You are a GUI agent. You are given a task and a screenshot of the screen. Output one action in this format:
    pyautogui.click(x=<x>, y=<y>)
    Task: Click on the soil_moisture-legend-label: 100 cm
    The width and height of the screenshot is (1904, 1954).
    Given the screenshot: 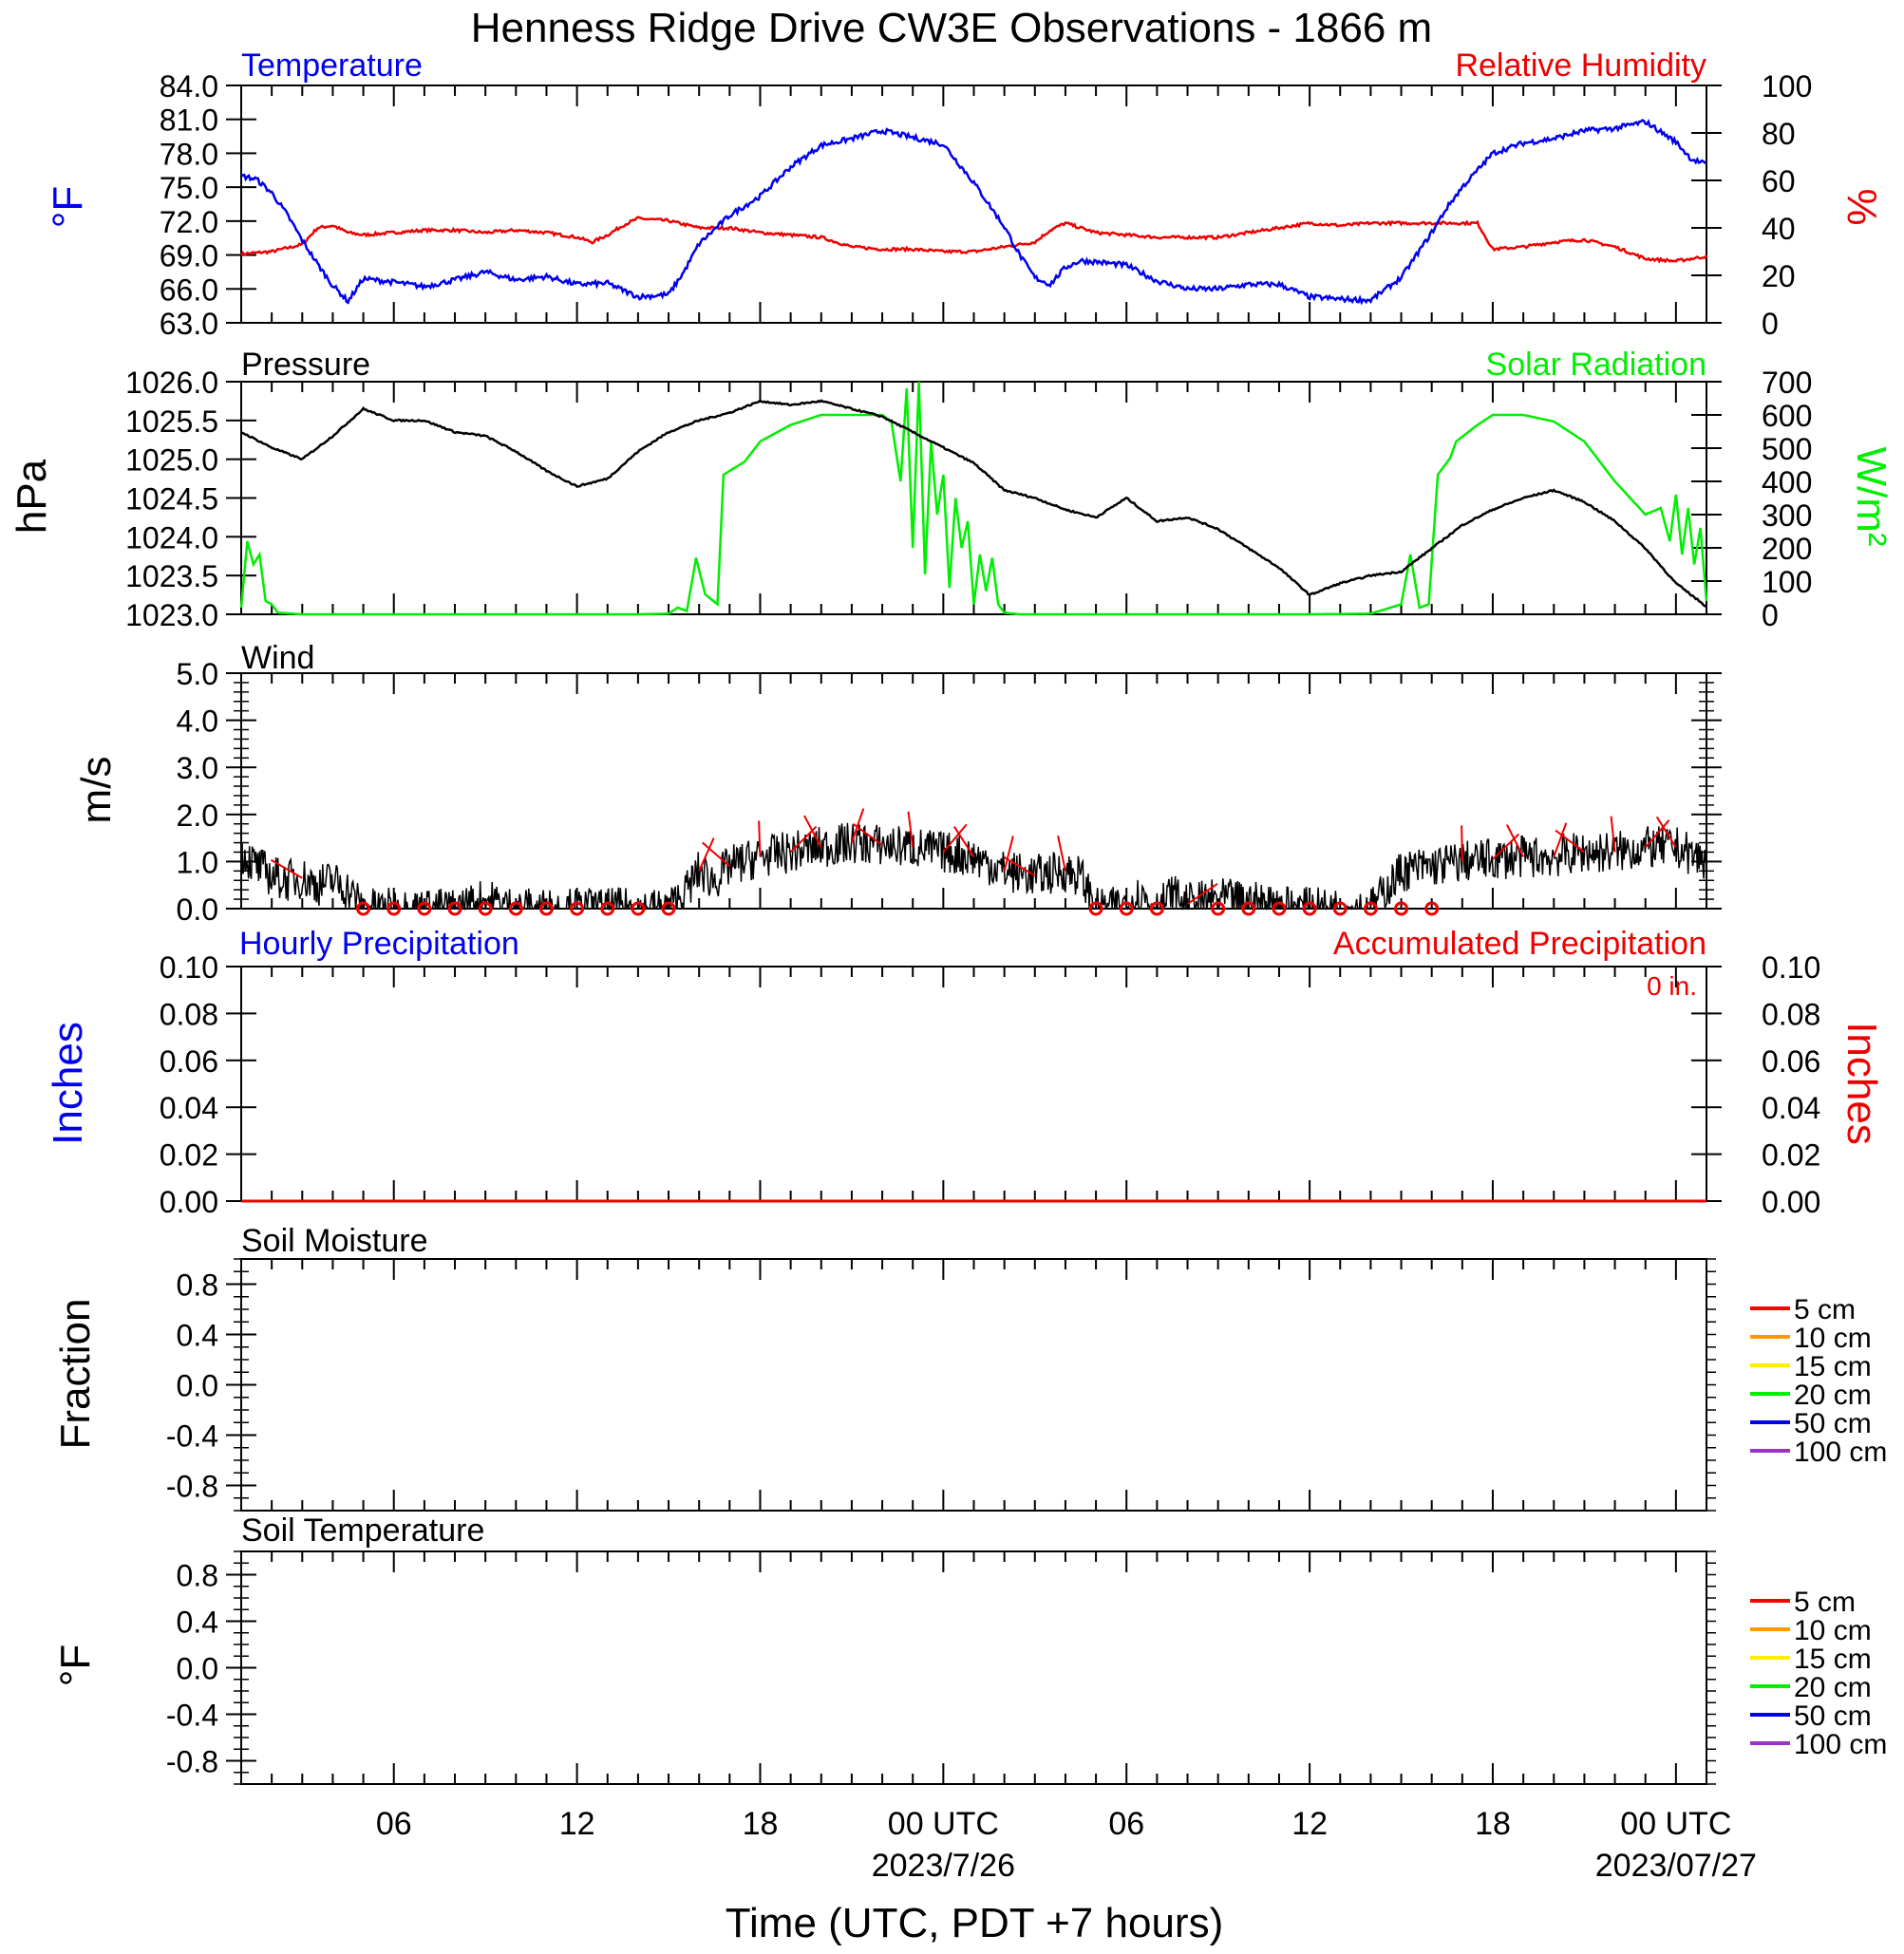 What is the action you would take?
    pyautogui.click(x=1840, y=1452)
    